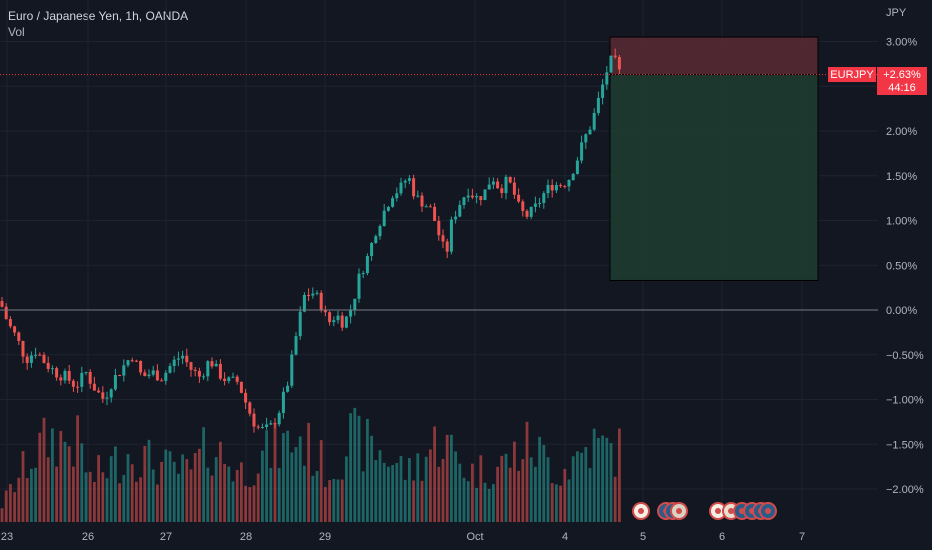 The width and height of the screenshot is (932, 550). I want to click on symbol-title: Euro / Japanese Yen, 1h, OANDA, so click(98, 16).